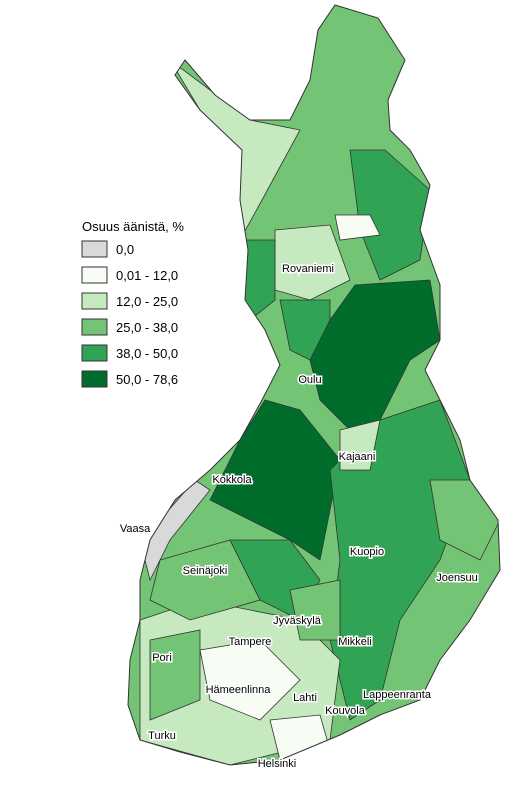  I want to click on legend-label: 12,0 - 25,0, so click(147, 301).